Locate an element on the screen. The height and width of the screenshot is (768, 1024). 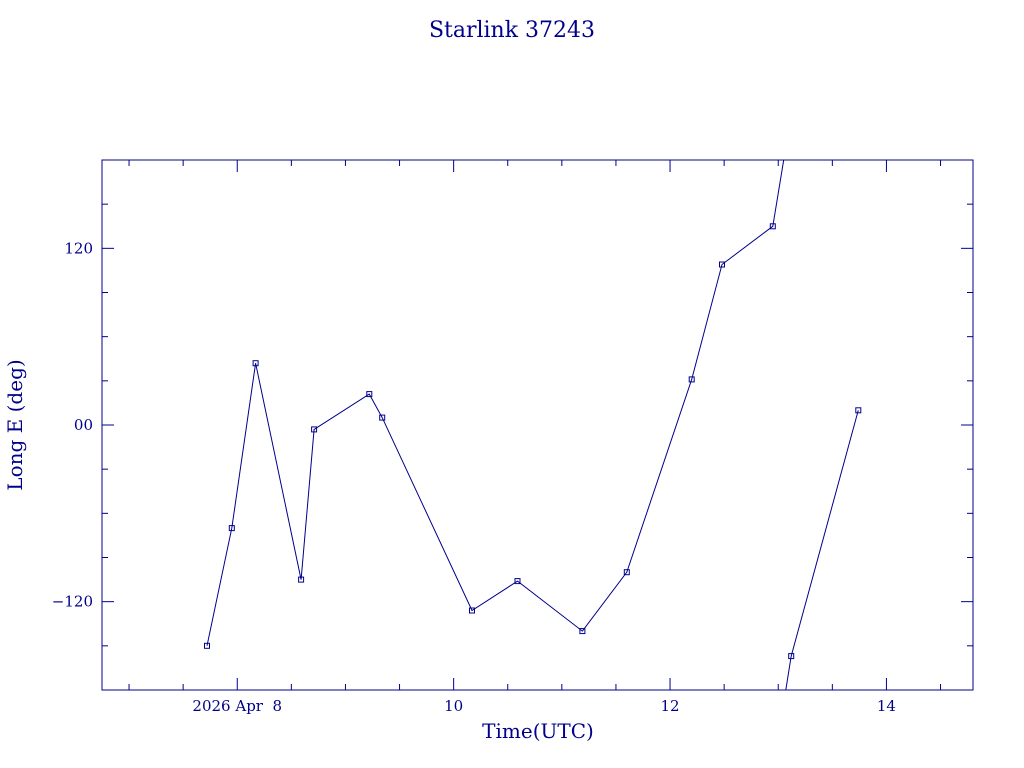
x-axis-label: Time(UTC) is located at coordinates (538, 731).